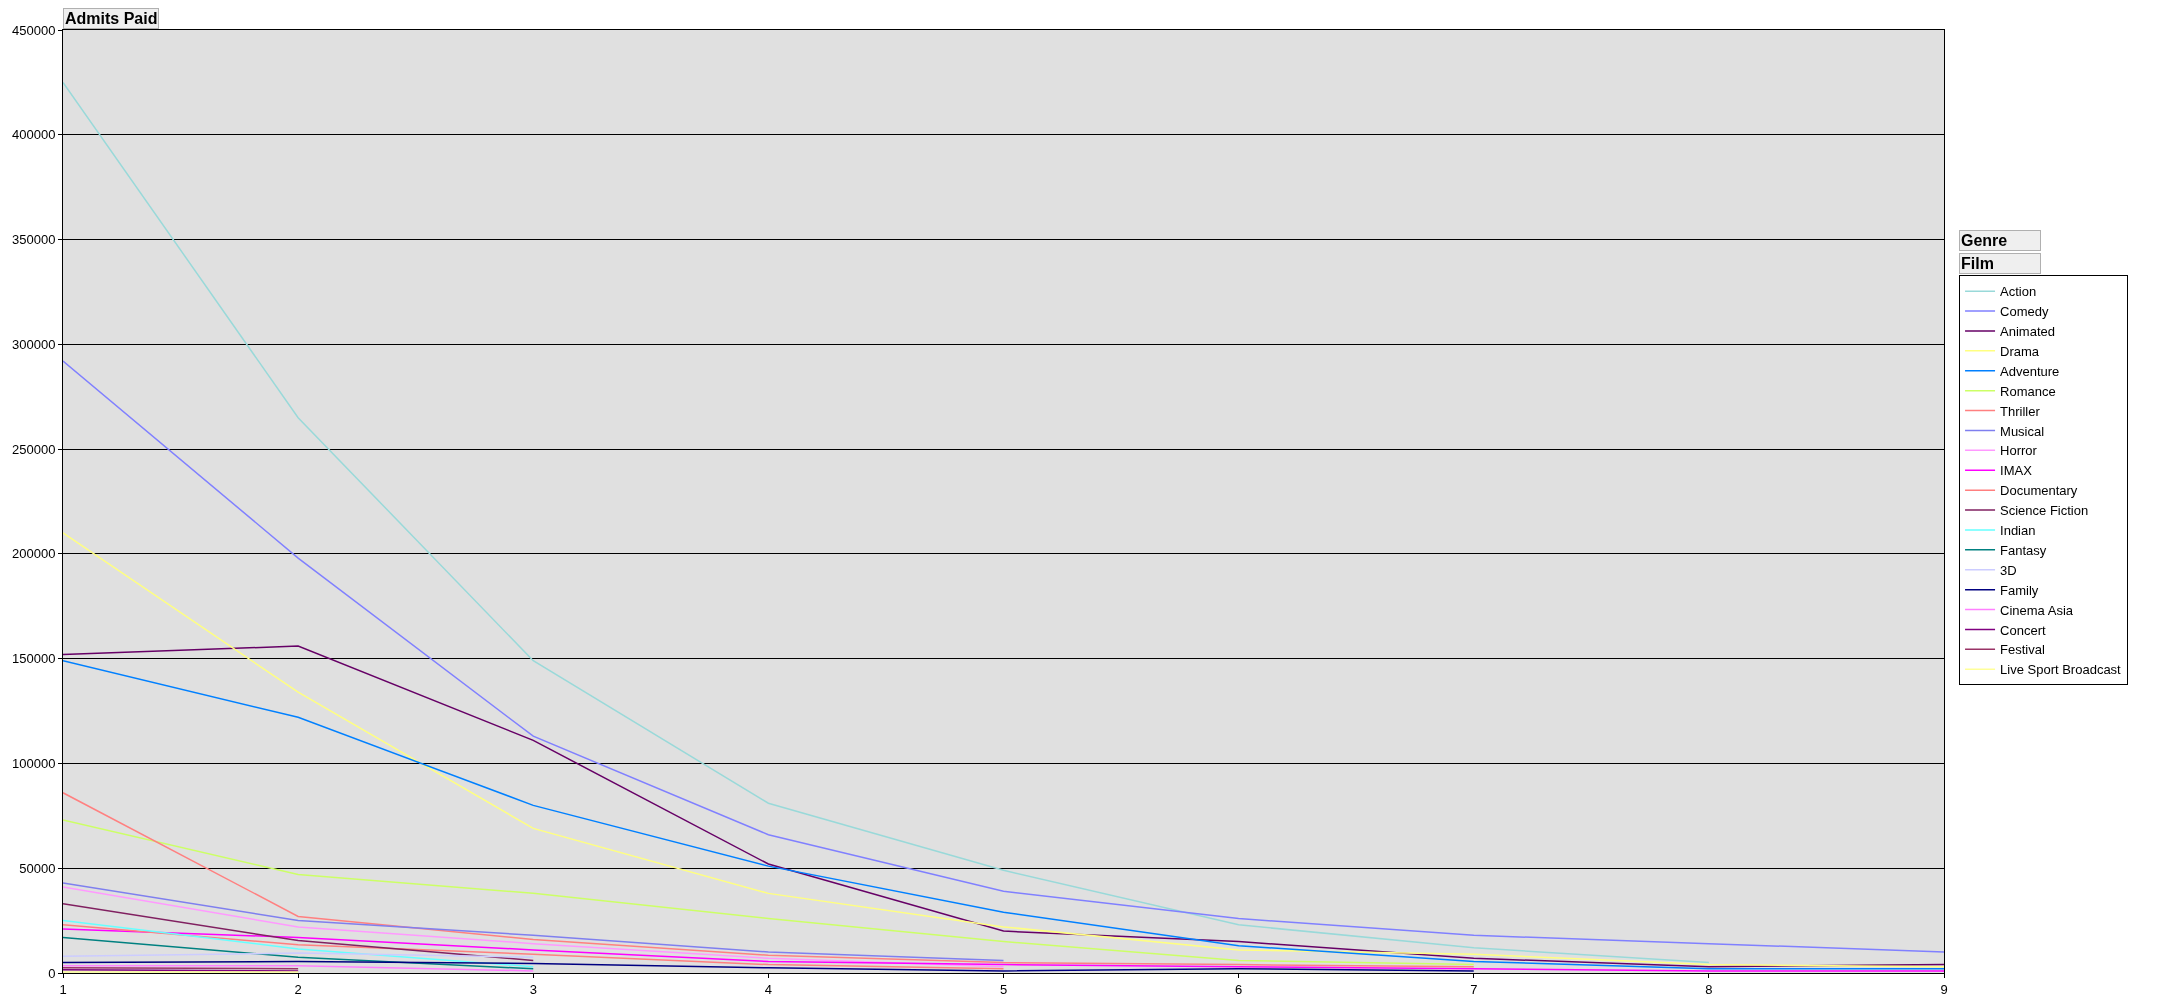  Describe the element at coordinates (34, 449) in the screenshot. I see `y-tick-label: 250000` at that location.